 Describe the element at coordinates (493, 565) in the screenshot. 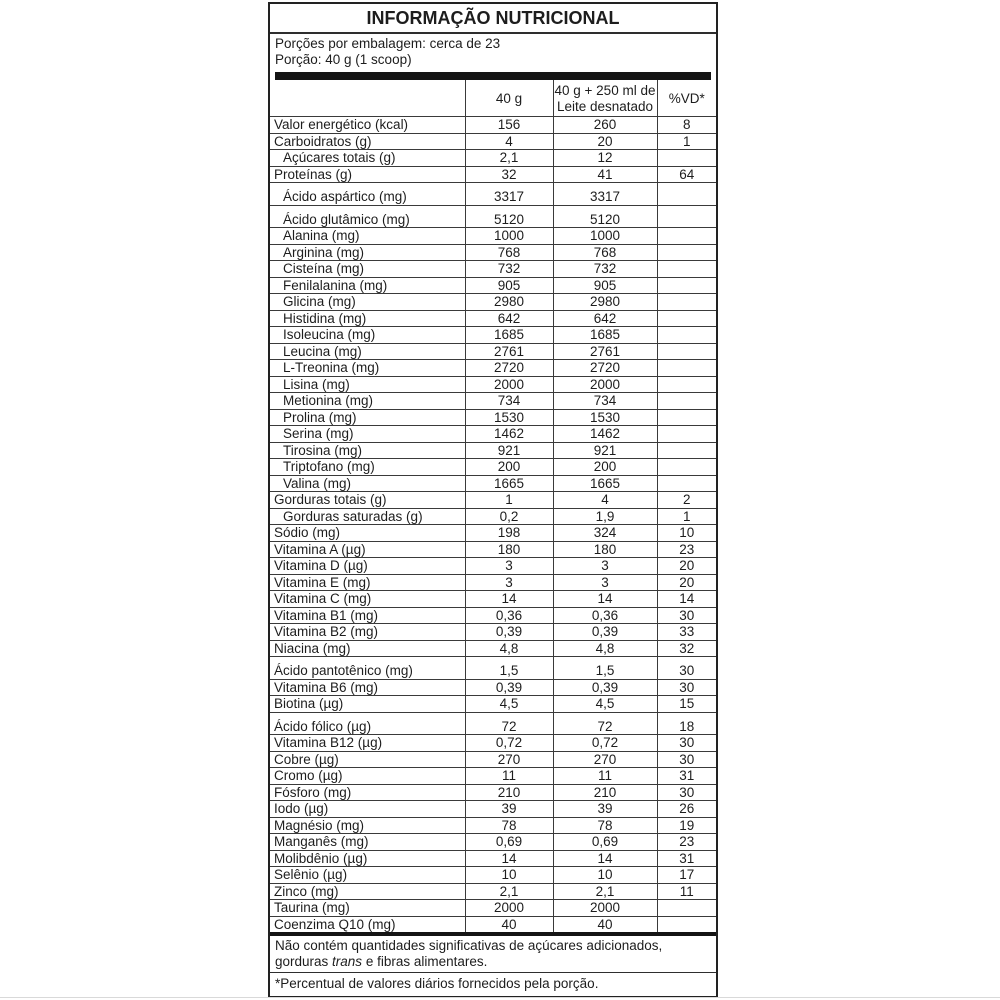

I see `table-row: Vitamina D (µg) 3 3 20` at that location.